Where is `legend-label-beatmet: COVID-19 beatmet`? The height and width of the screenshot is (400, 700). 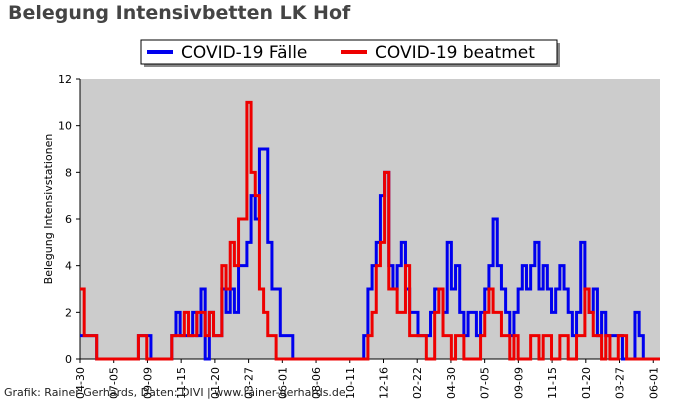 legend-label-beatmet: COVID-19 beatmet is located at coordinates (455, 53).